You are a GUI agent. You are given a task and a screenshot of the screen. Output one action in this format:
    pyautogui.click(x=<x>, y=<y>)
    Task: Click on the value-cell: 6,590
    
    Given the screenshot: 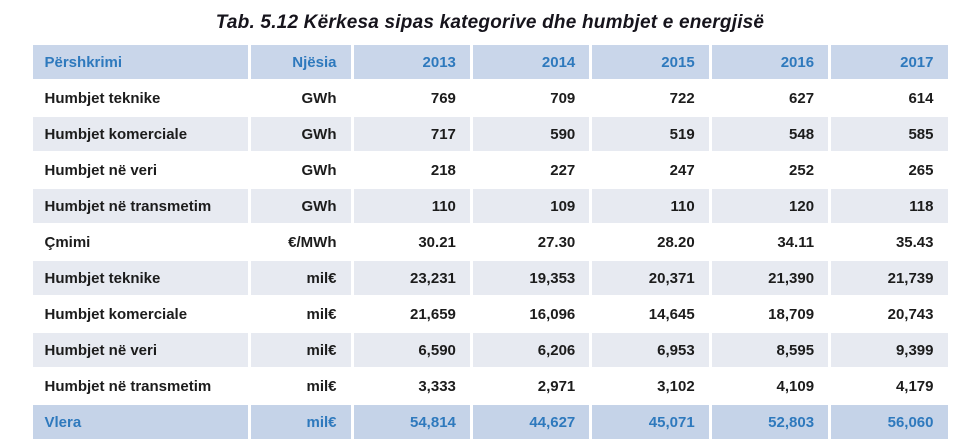 What is the action you would take?
    pyautogui.click(x=411, y=350)
    